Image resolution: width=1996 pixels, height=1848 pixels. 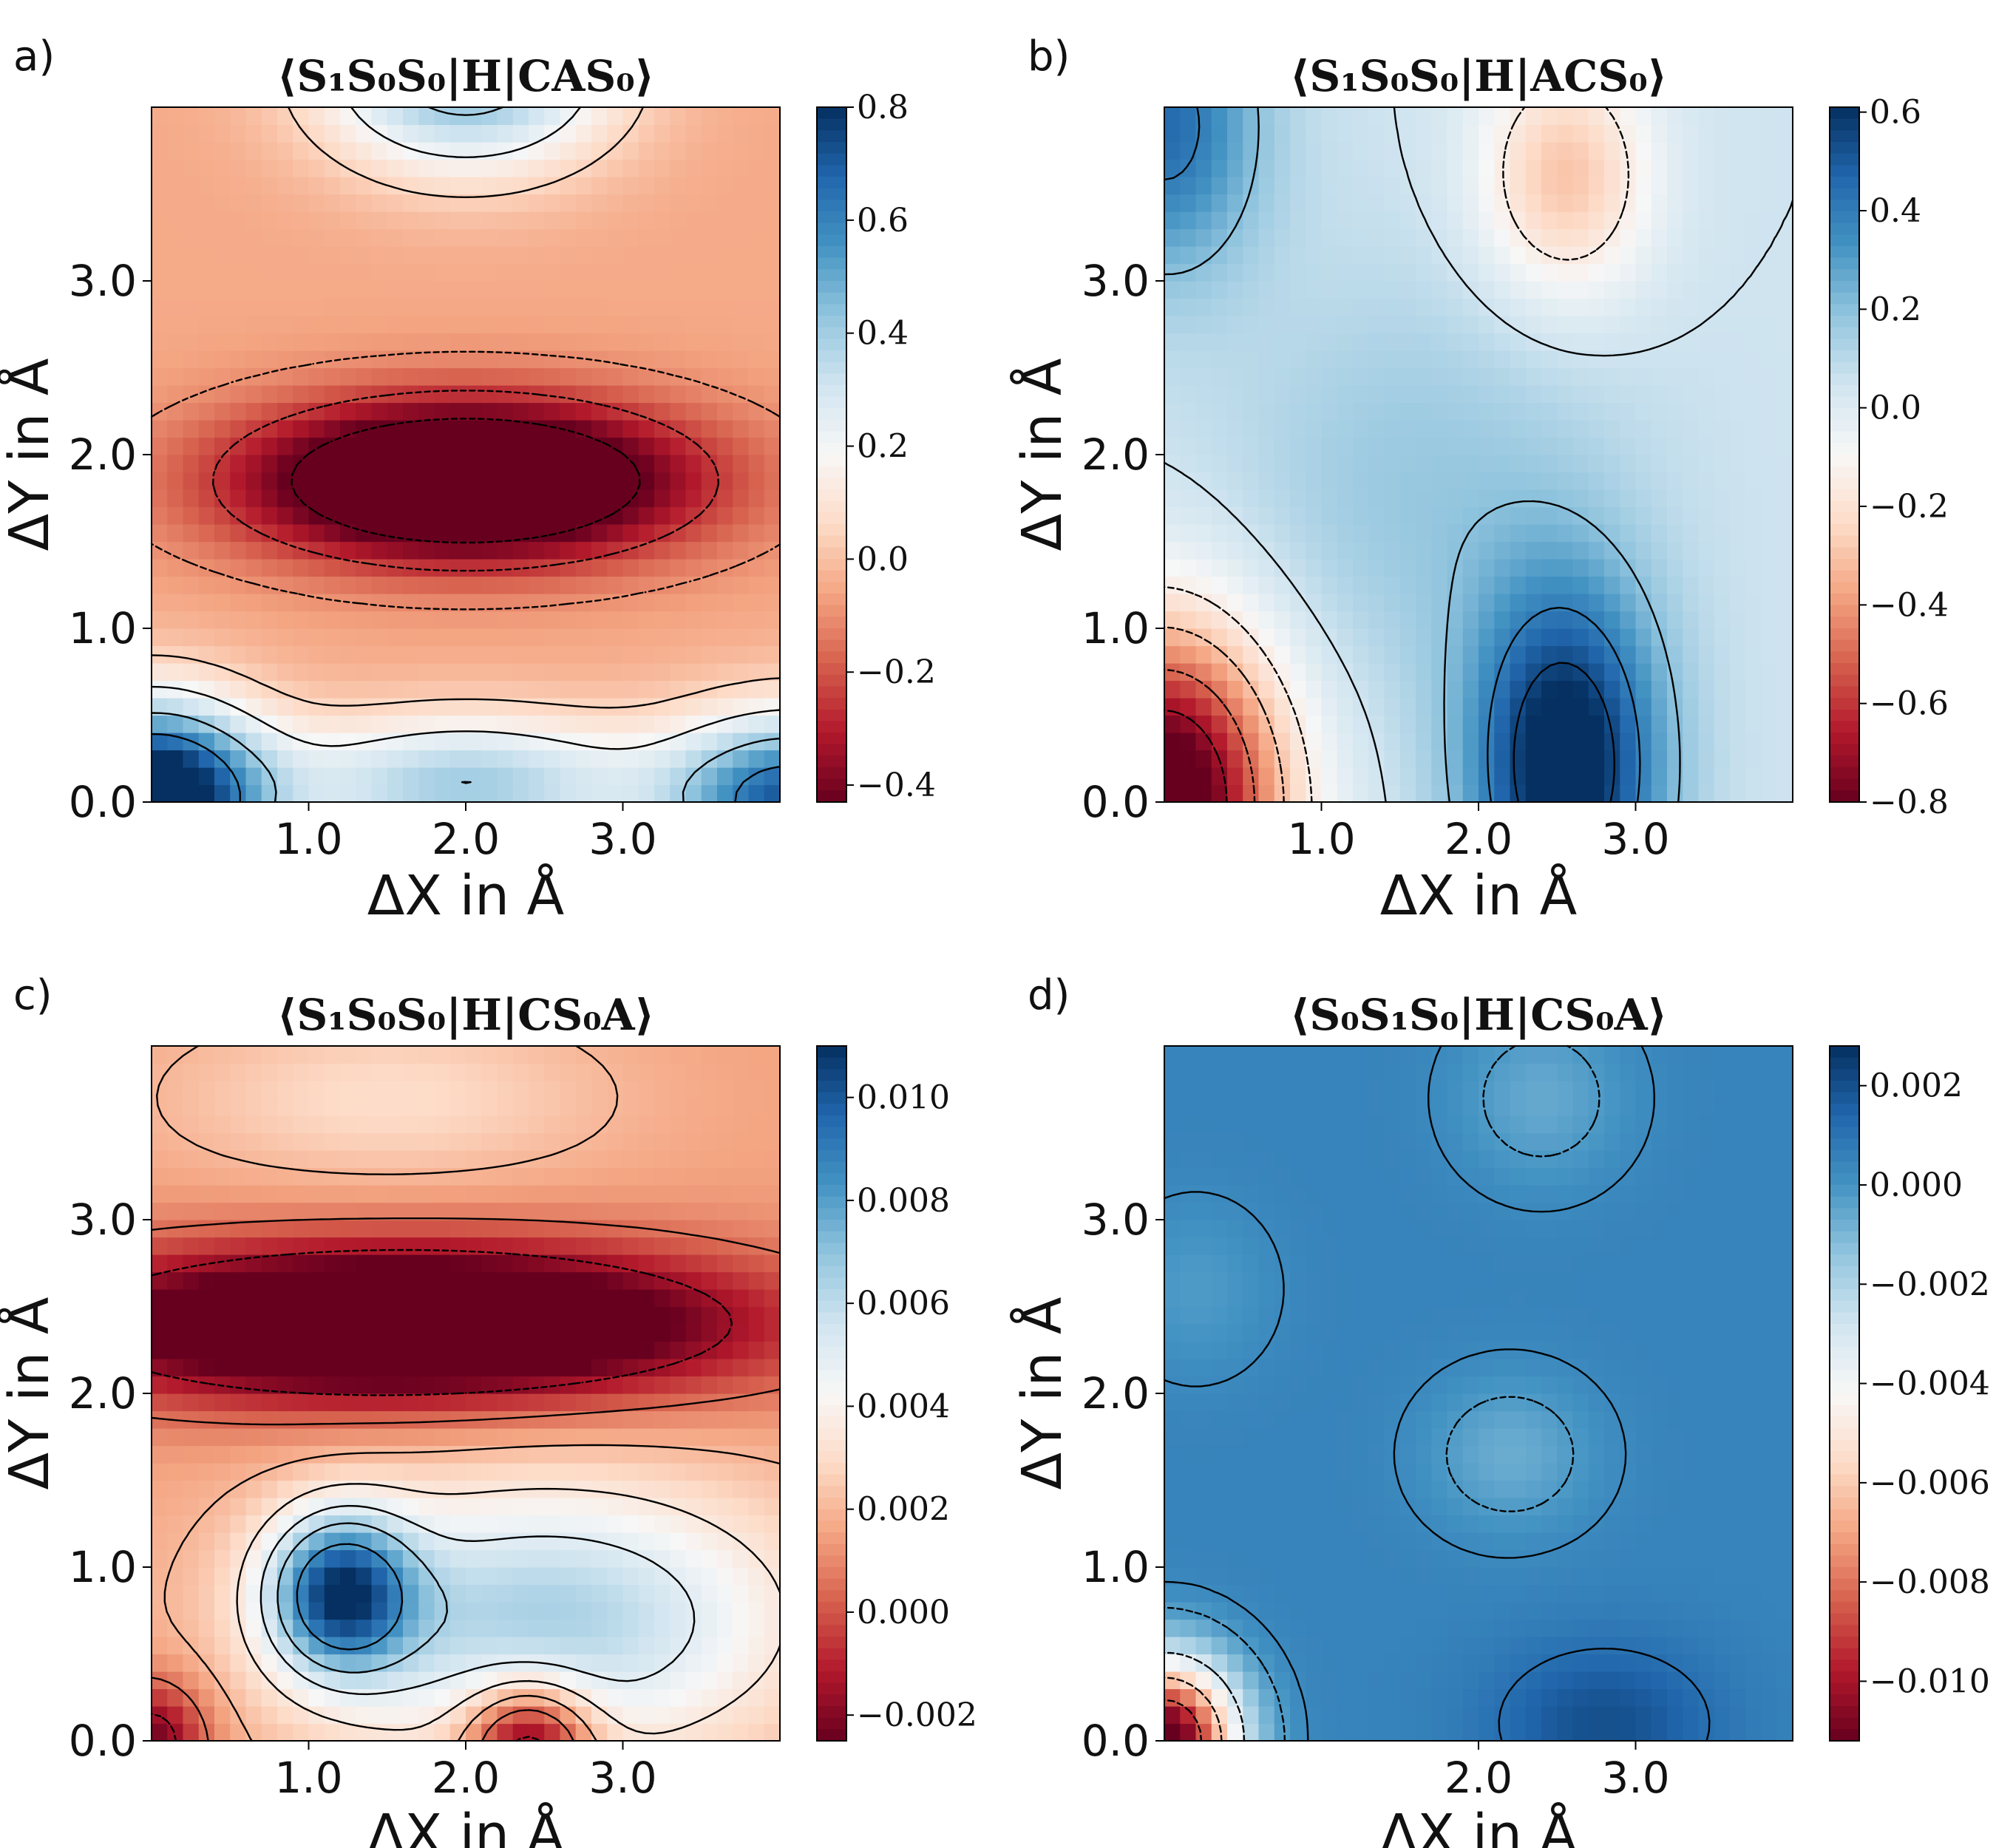 What do you see at coordinates (1116, 455) in the screenshot?
I see `y-tick-label: 2.0` at bounding box center [1116, 455].